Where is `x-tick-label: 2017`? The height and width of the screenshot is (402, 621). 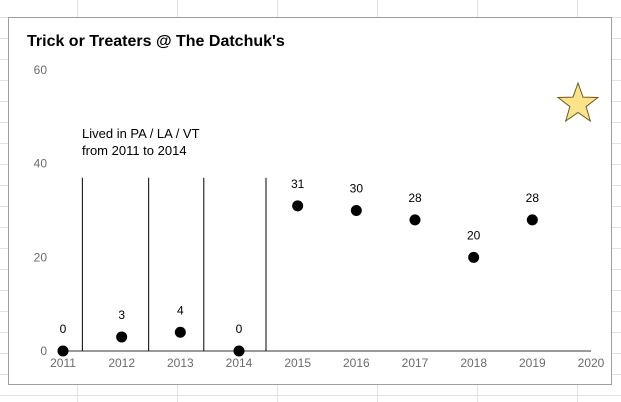
x-tick-label: 2017 is located at coordinates (415, 363).